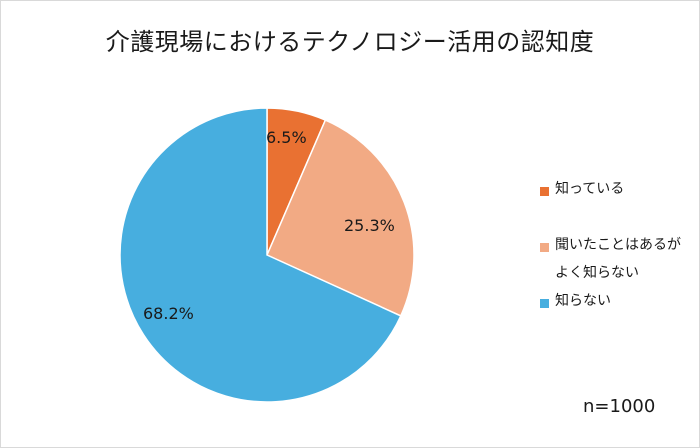 Image resolution: width=700 pixels, height=448 pixels. Describe the element at coordinates (597, 273) in the screenshot. I see `legend-label-line2: よく知らない` at that location.